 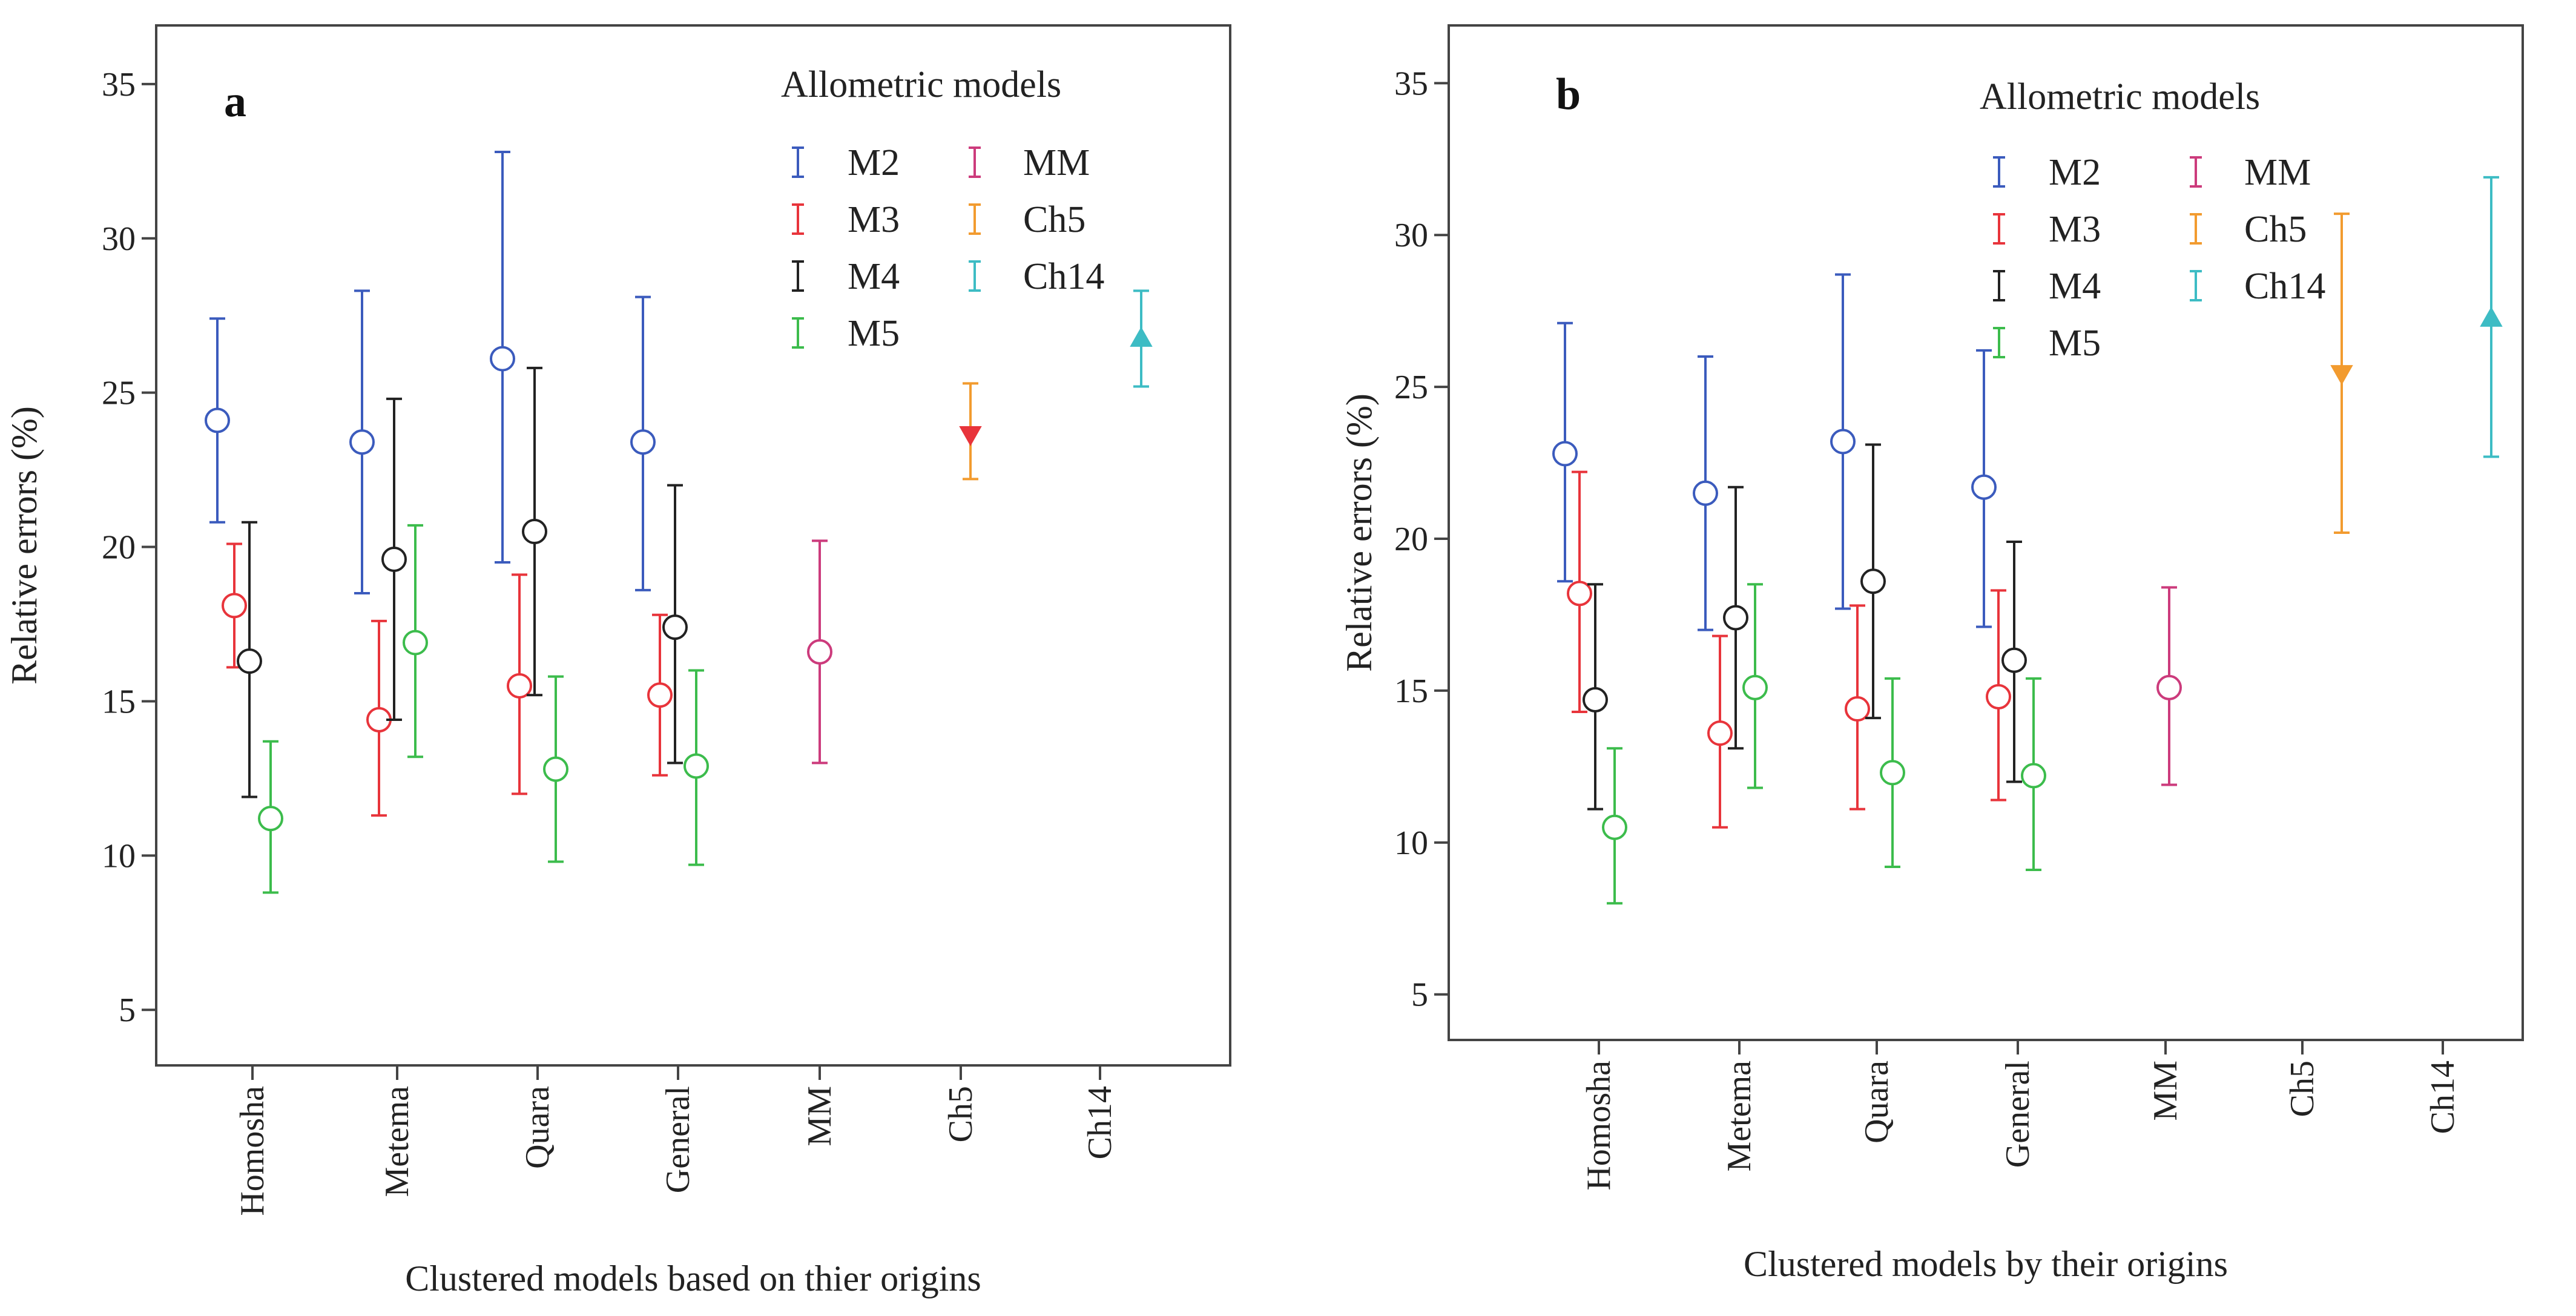 What do you see at coordinates (1877, 1102) in the screenshot?
I see `x-tick-label: Quara` at bounding box center [1877, 1102].